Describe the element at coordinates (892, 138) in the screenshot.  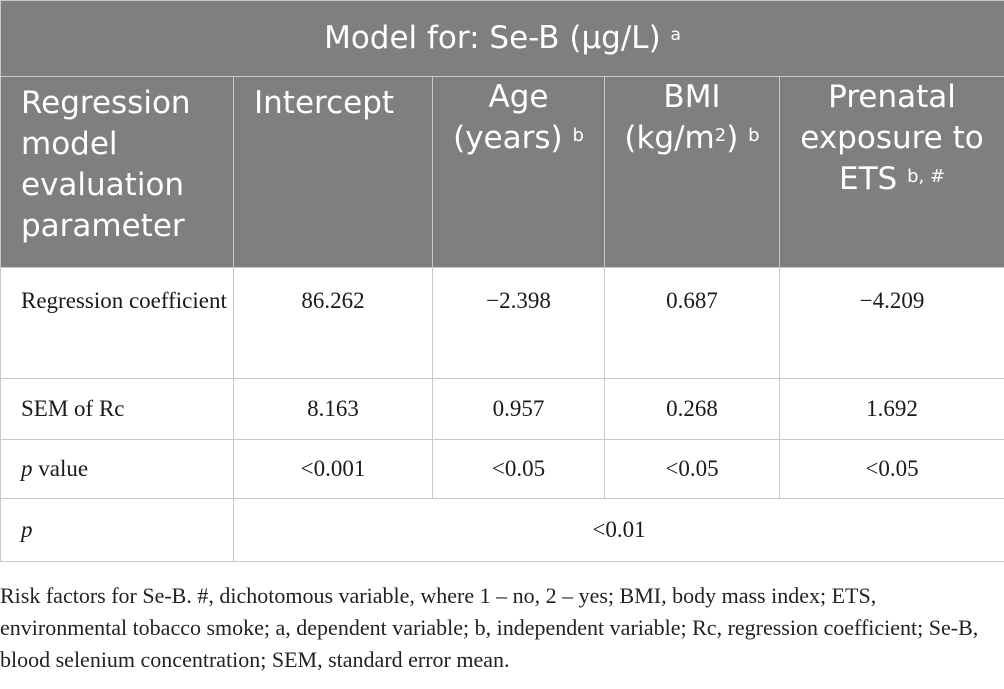
I see `col-ets-text: Prenatal exposure to ETS` at that location.